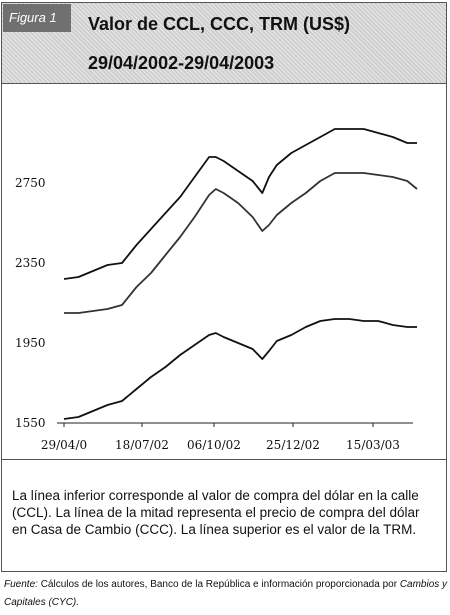 This screenshot has height=615, width=450. Describe the element at coordinates (30, 183) in the screenshot. I see `y-tick-label: 2750` at that location.